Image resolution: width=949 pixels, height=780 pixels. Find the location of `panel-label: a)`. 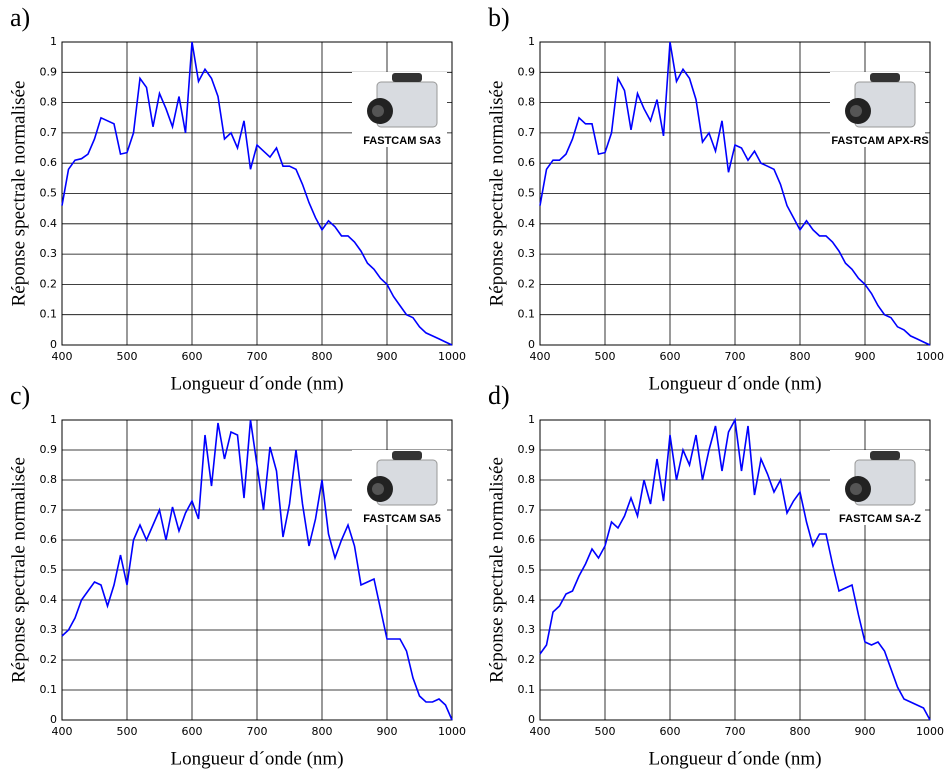

panel-label: a) is located at coordinates (20, 17).